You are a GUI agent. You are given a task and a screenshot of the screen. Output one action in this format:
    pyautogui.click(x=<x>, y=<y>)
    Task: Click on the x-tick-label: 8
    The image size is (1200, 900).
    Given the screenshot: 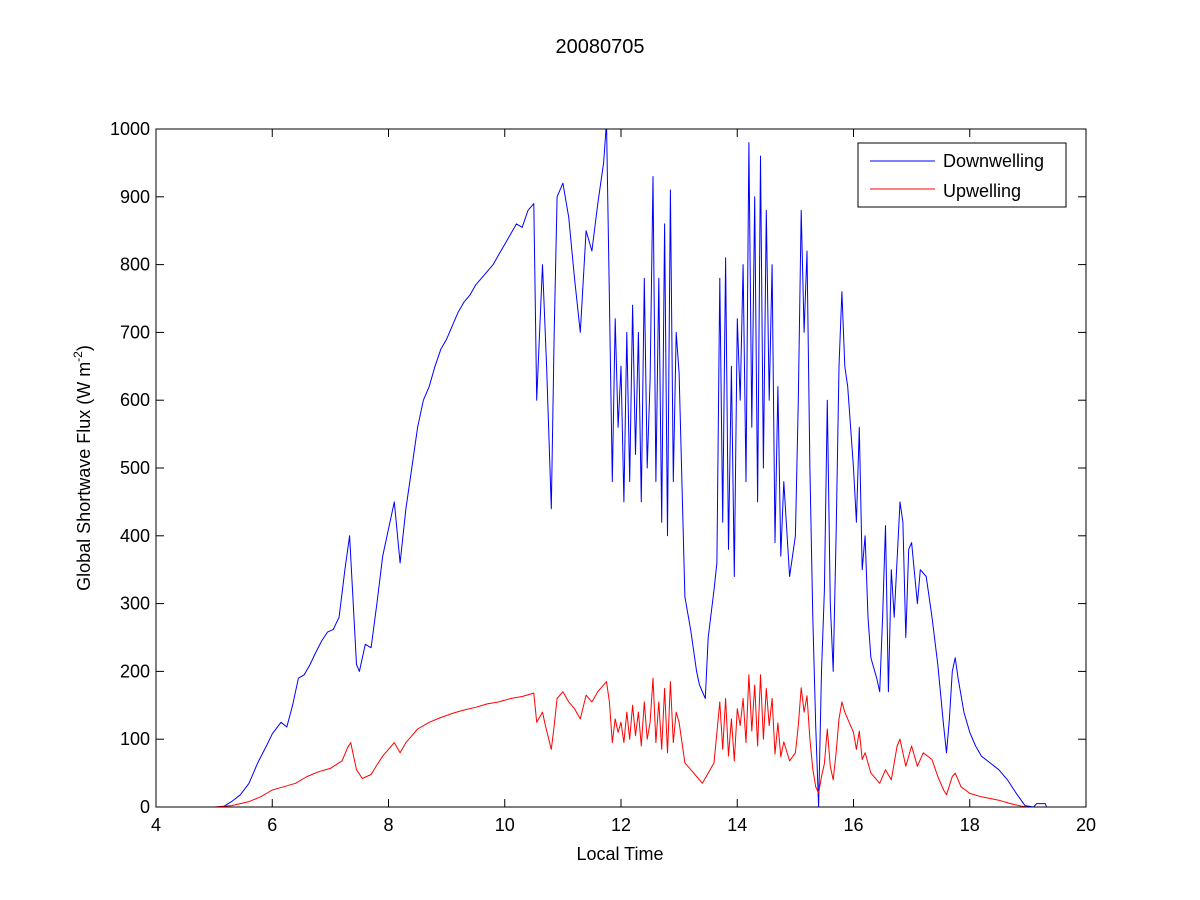 What is the action you would take?
    pyautogui.click(x=388, y=825)
    